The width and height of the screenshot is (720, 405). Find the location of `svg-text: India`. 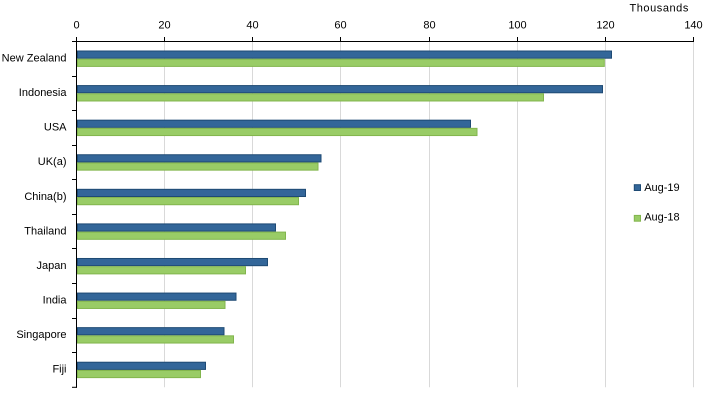

svg-text: India is located at coordinates (55, 301).